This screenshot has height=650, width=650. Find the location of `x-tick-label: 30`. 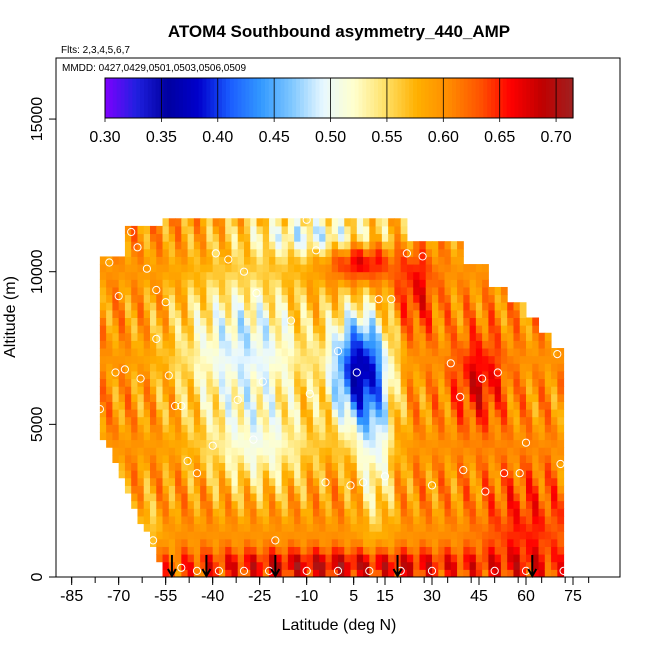

x-tick-label: 30 is located at coordinates (432, 596).